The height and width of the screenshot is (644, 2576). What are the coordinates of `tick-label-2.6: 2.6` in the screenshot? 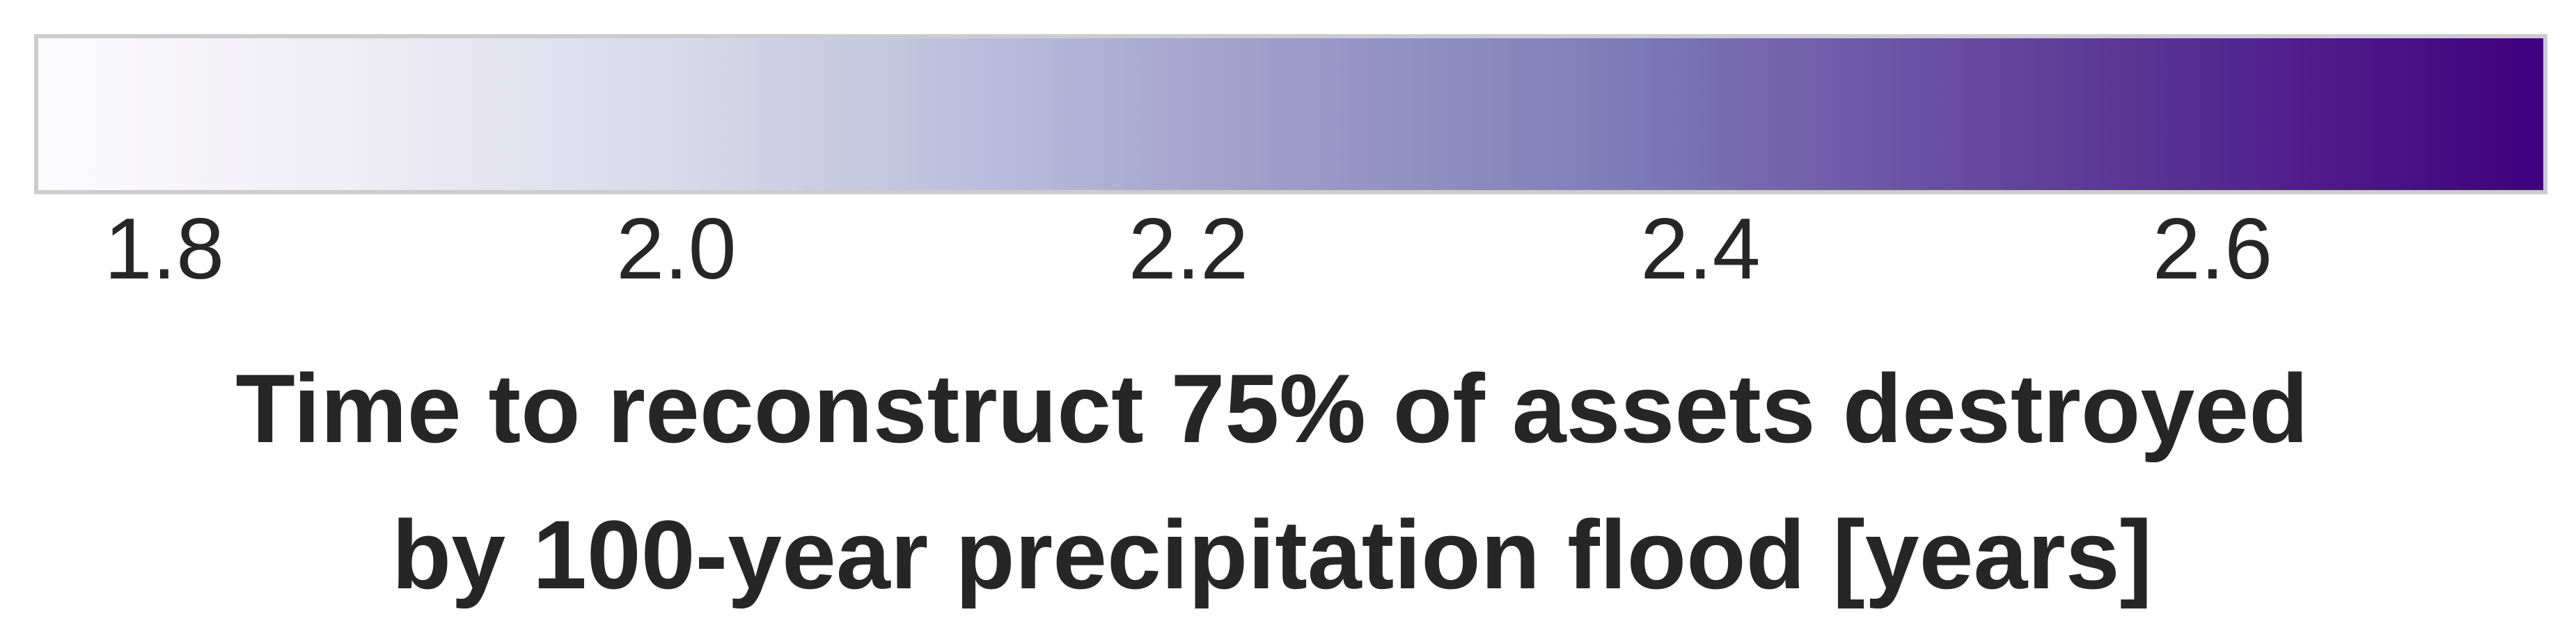 It's located at (2212, 249).